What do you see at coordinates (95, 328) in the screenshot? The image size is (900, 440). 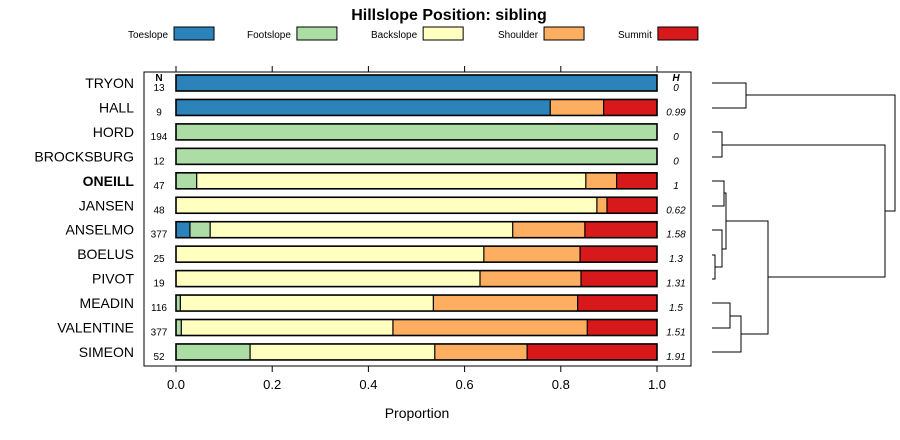 I see `row-label: VALENTINE` at bounding box center [95, 328].